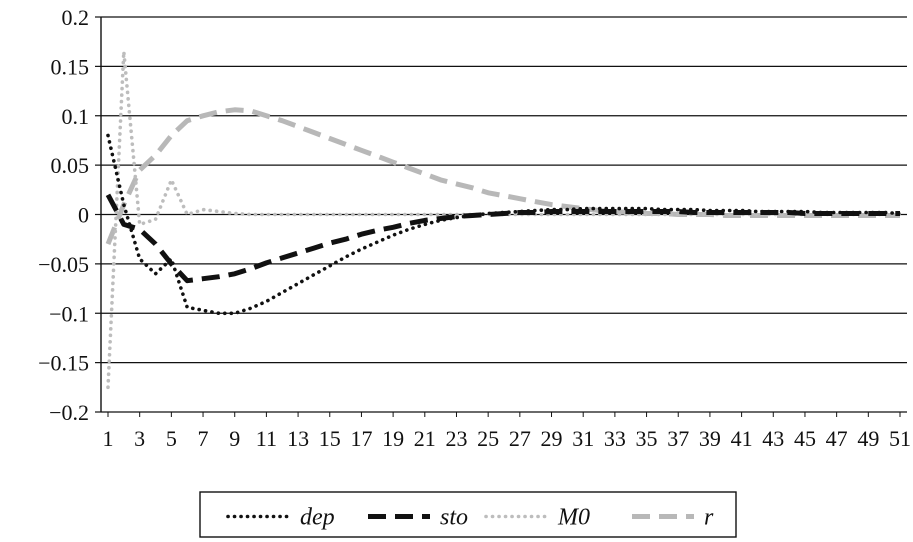  Describe the element at coordinates (69, 313) in the screenshot. I see `y-tick-label: −0.1` at that location.